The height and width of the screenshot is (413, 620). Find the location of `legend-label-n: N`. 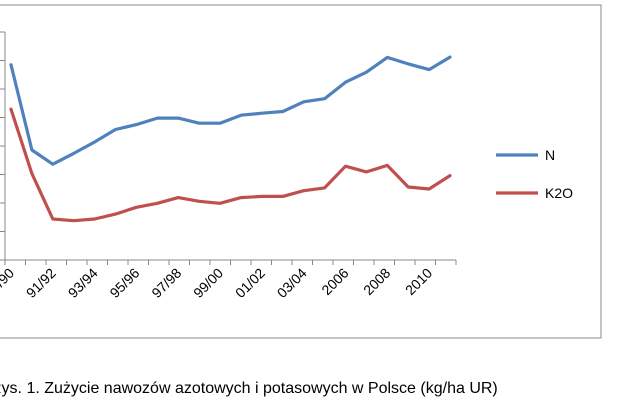

legend-label-n: N is located at coordinates (550, 155).